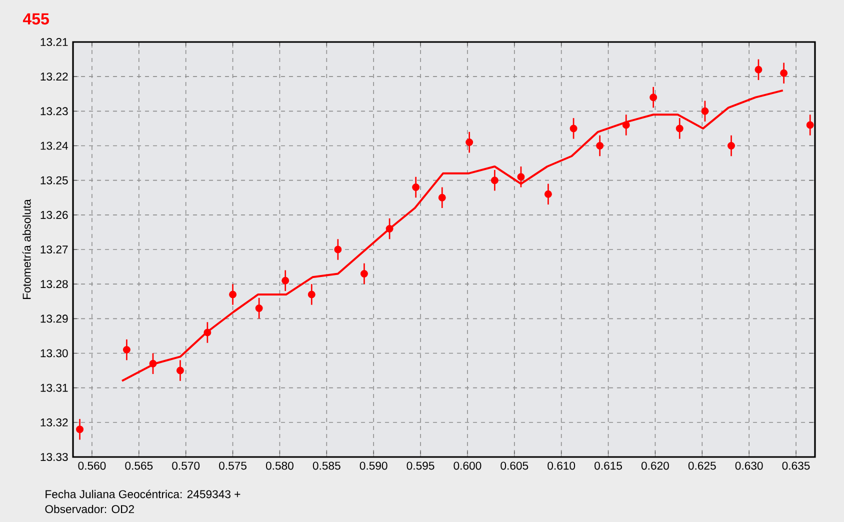 Image resolution: width=844 pixels, height=522 pixels. I want to click on x-tick-label: 0.625, so click(702, 466).